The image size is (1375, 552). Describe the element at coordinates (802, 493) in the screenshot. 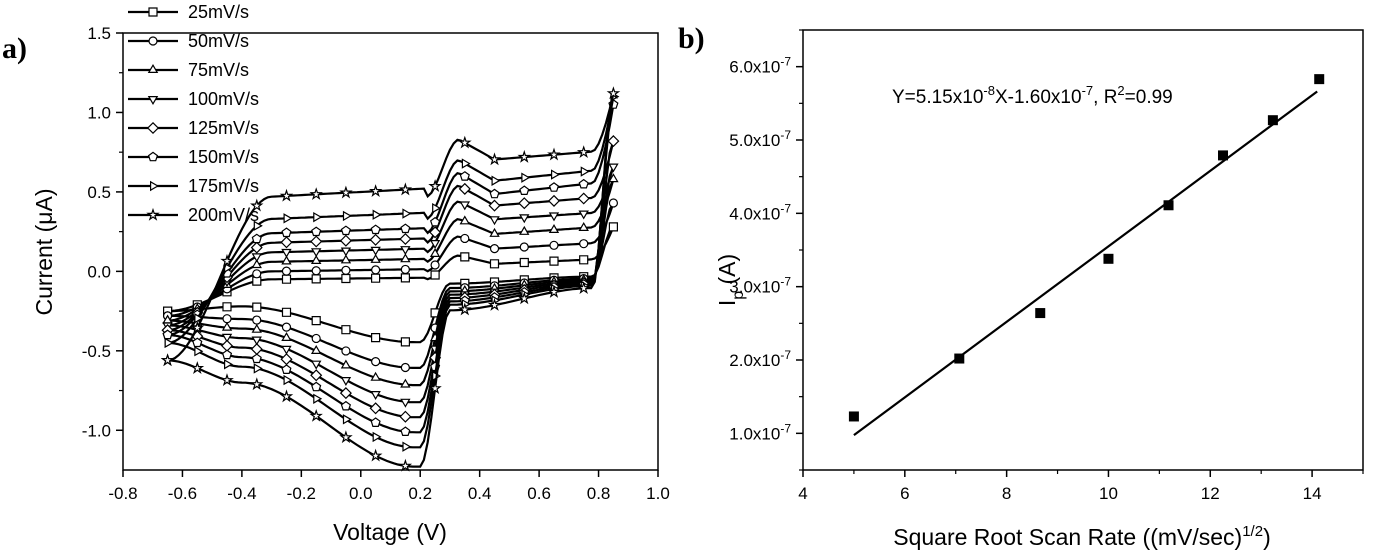

I see `ip-x-tick-label: 4` at that location.